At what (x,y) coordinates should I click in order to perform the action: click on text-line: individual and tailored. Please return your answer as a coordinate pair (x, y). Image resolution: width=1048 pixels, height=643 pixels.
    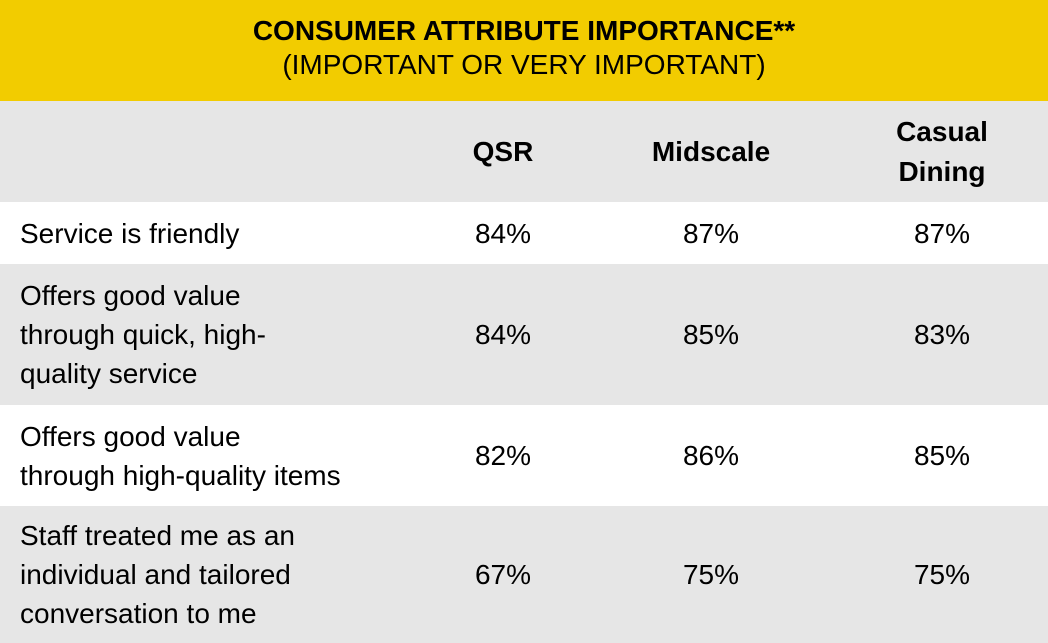
    Looking at the image, I should click on (155, 574).